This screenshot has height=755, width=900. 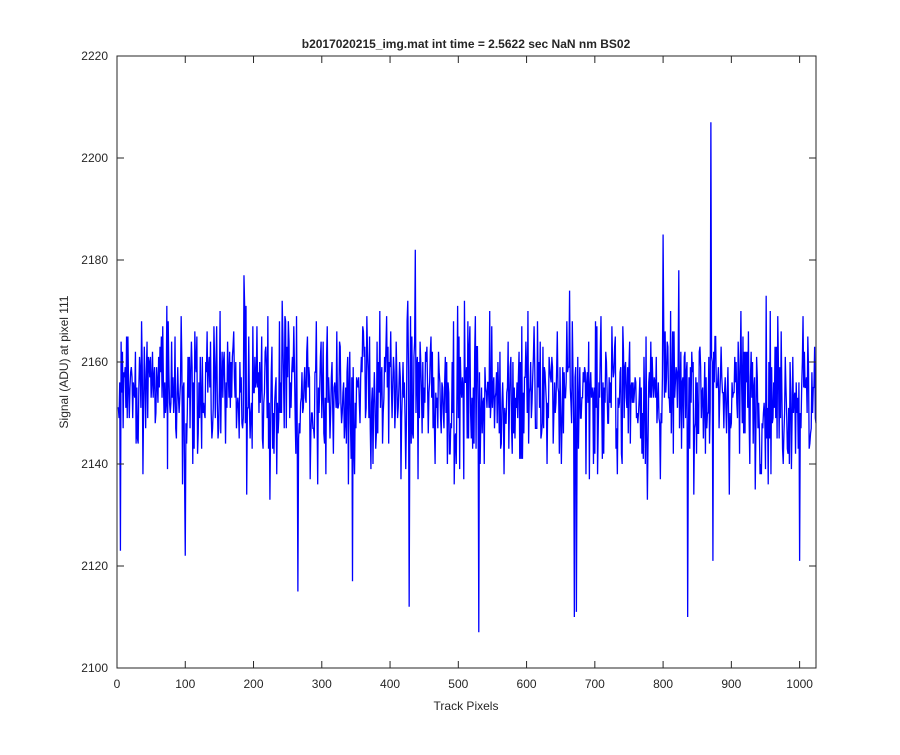 What do you see at coordinates (390, 684) in the screenshot?
I see `x-tick-label: 400` at bounding box center [390, 684].